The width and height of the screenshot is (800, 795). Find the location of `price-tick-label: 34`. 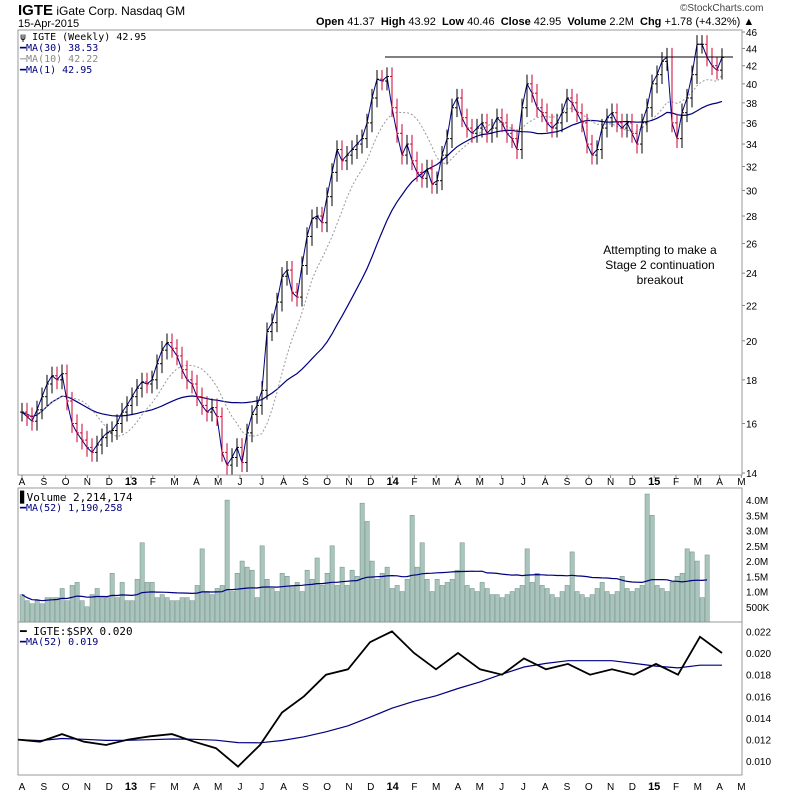

price-tick-label: 34 is located at coordinates (752, 145).